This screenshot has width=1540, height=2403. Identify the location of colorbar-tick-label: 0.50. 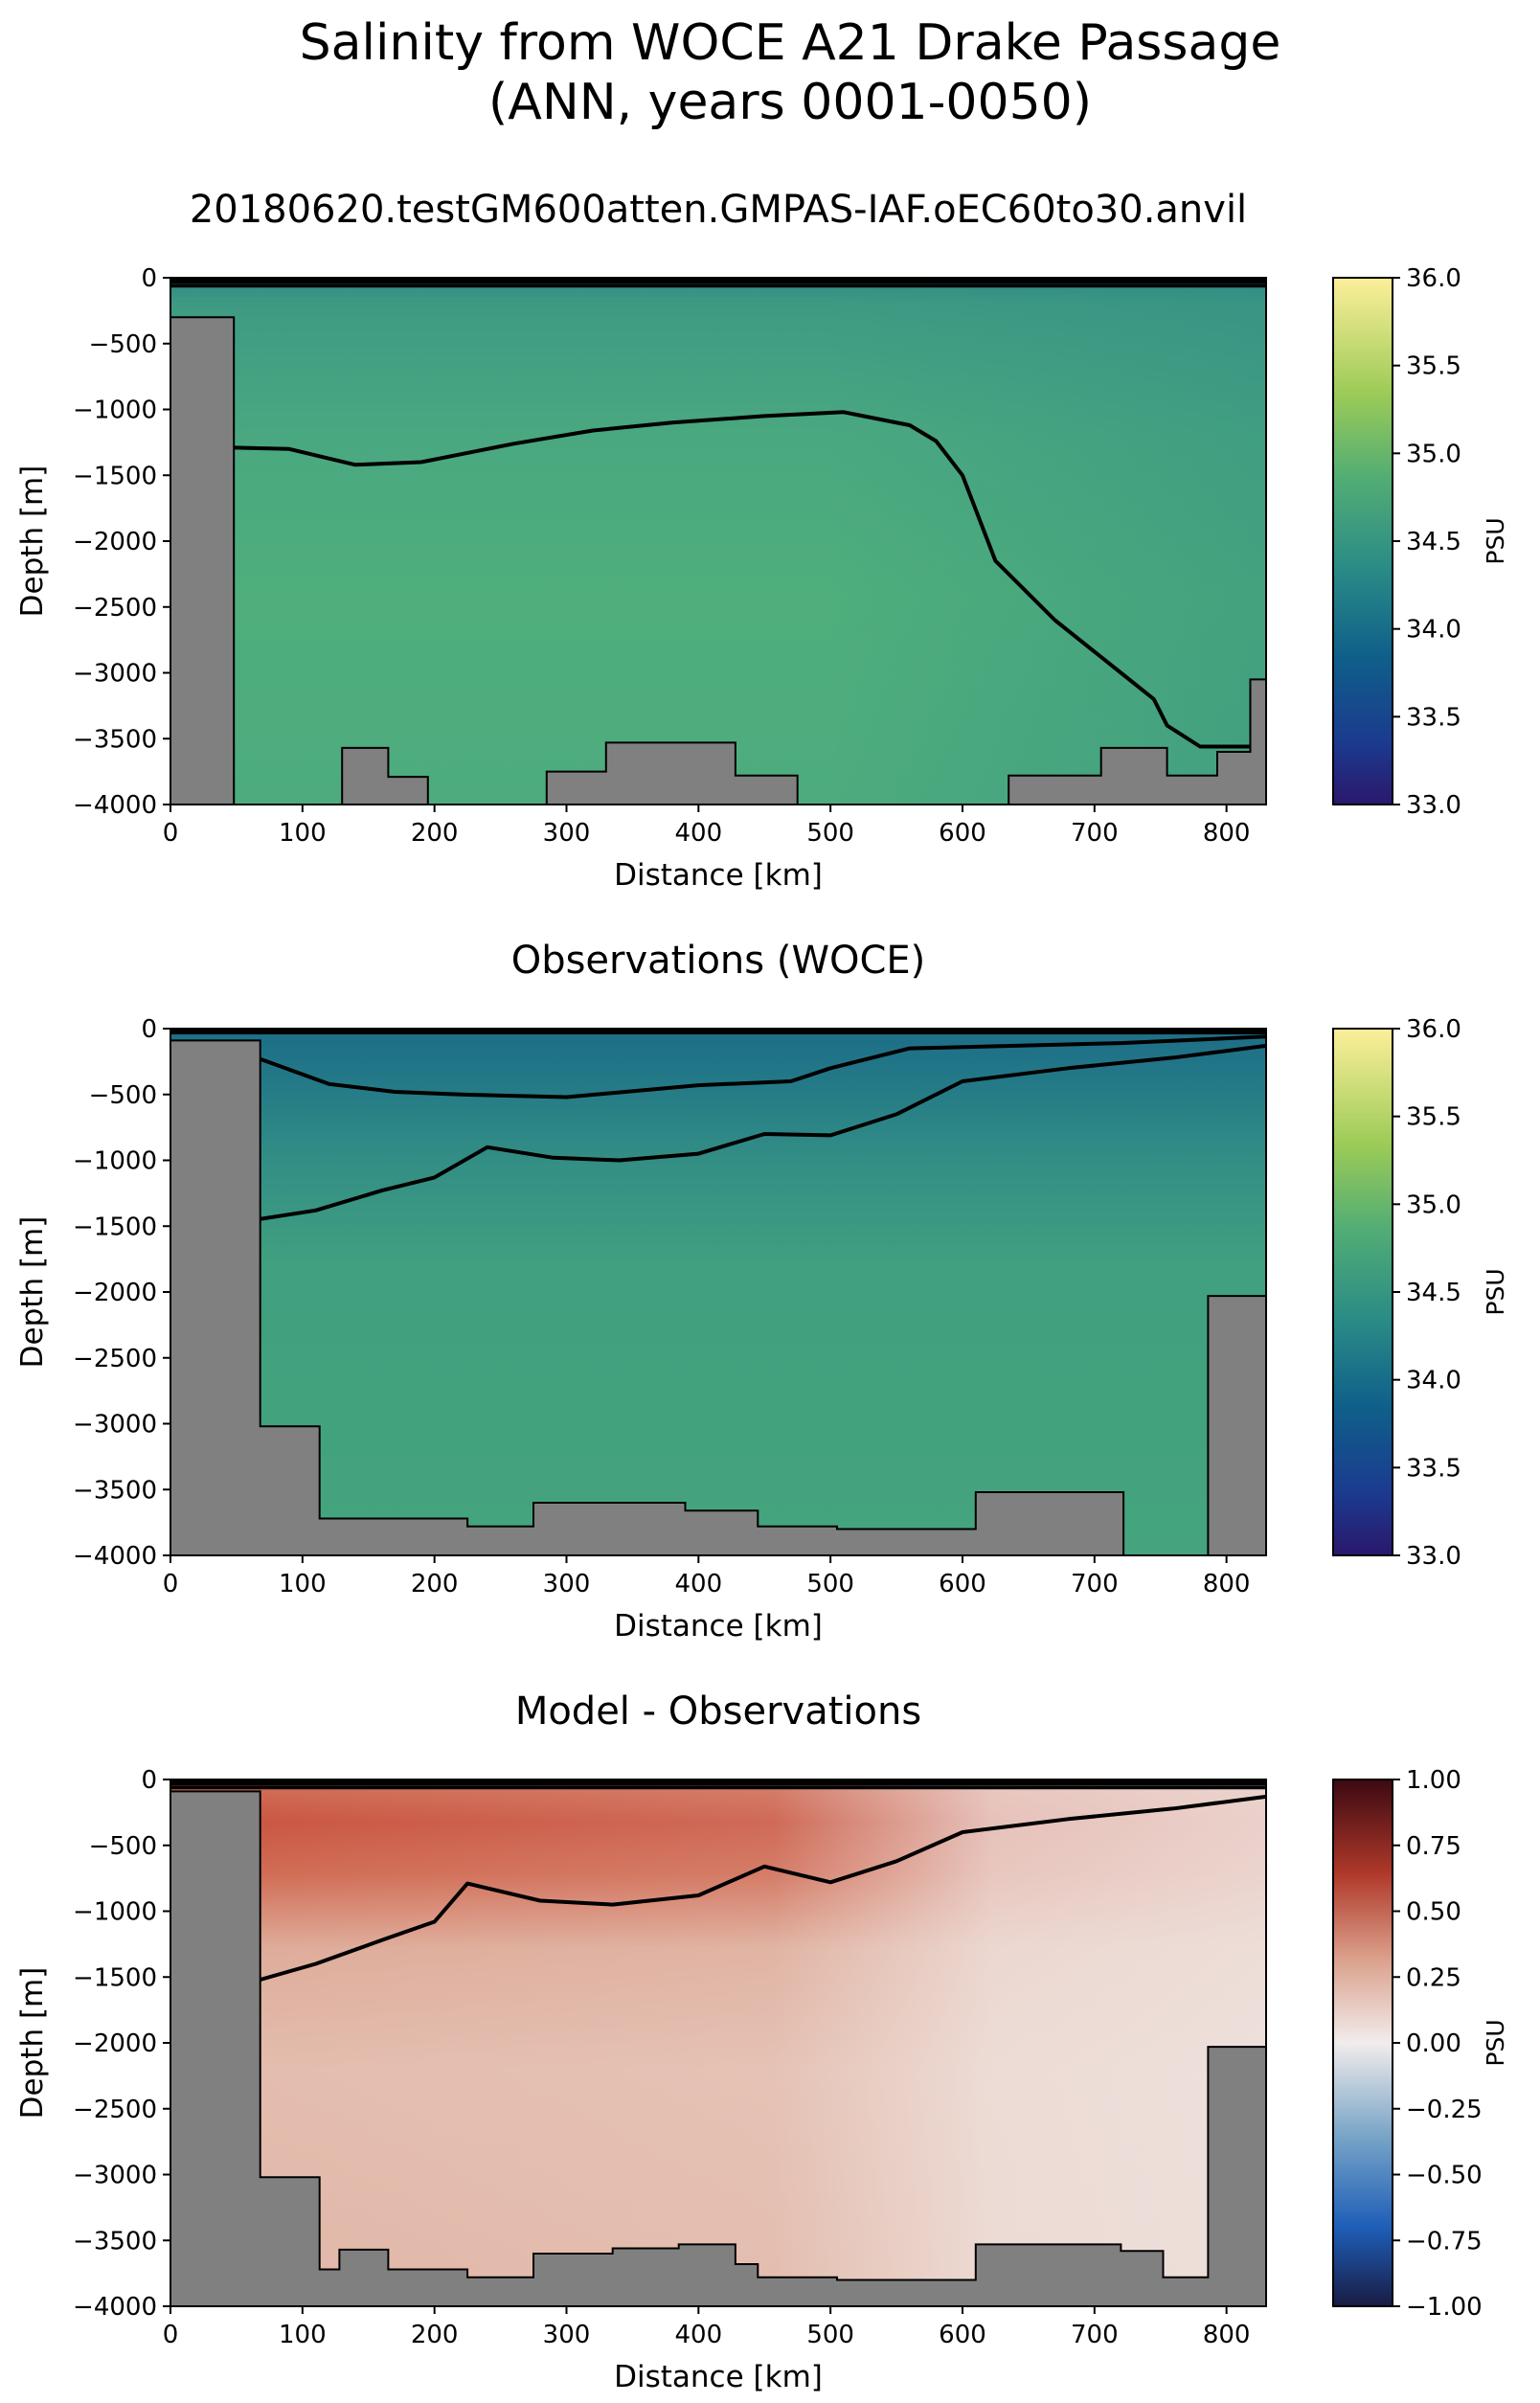
(1433, 1912).